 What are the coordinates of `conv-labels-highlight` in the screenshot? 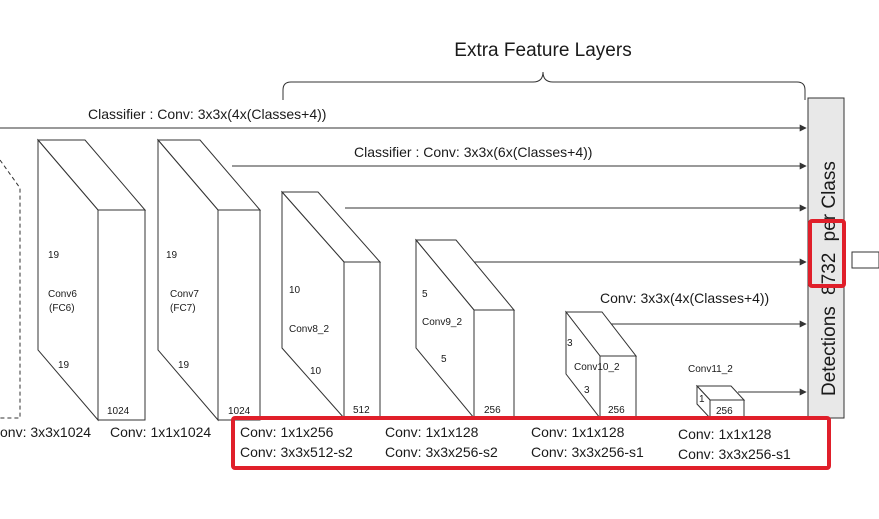 It's located at (531, 443).